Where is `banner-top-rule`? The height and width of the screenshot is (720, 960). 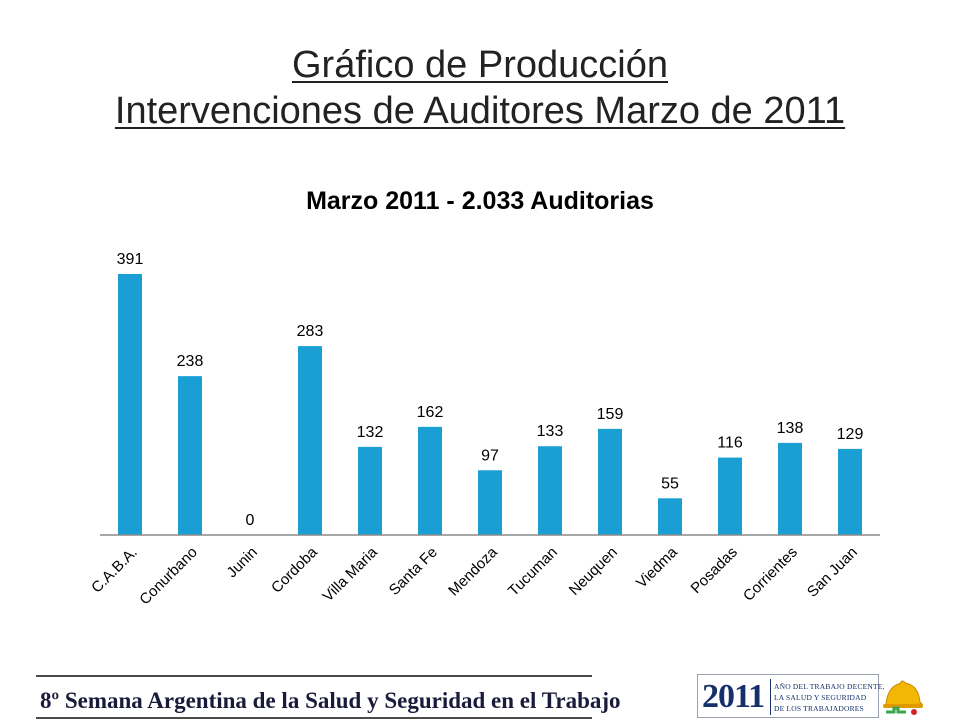 banner-top-rule is located at coordinates (314, 676).